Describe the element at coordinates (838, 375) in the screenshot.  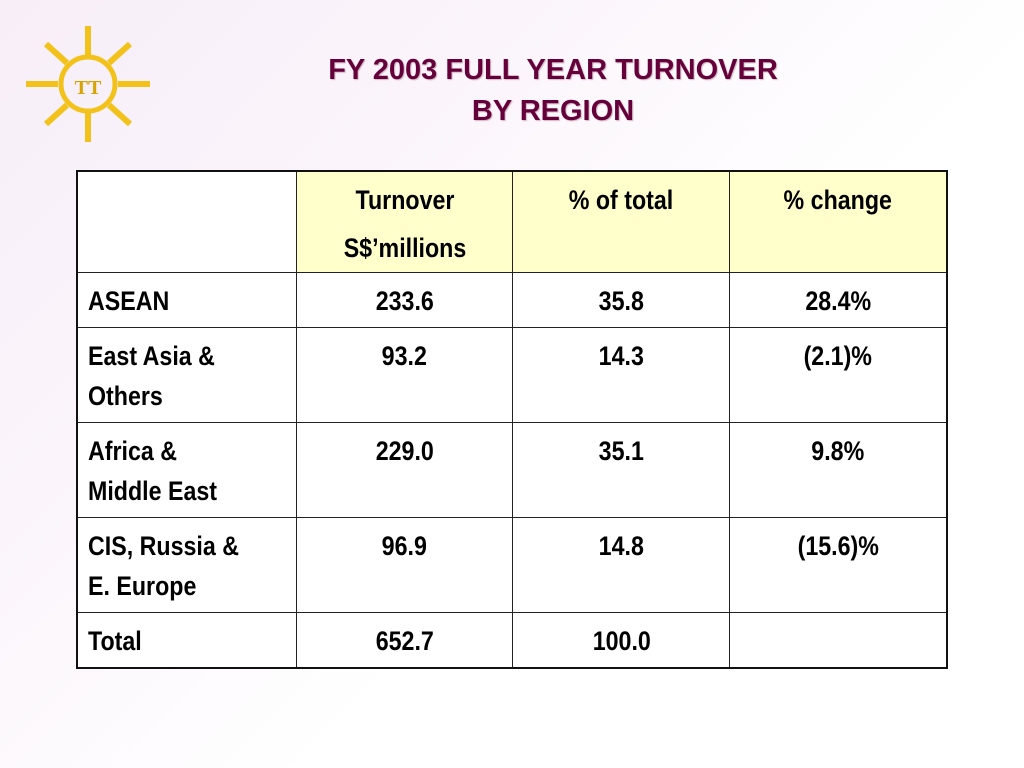
I see `pct-change-cell: (2.1)%` at that location.